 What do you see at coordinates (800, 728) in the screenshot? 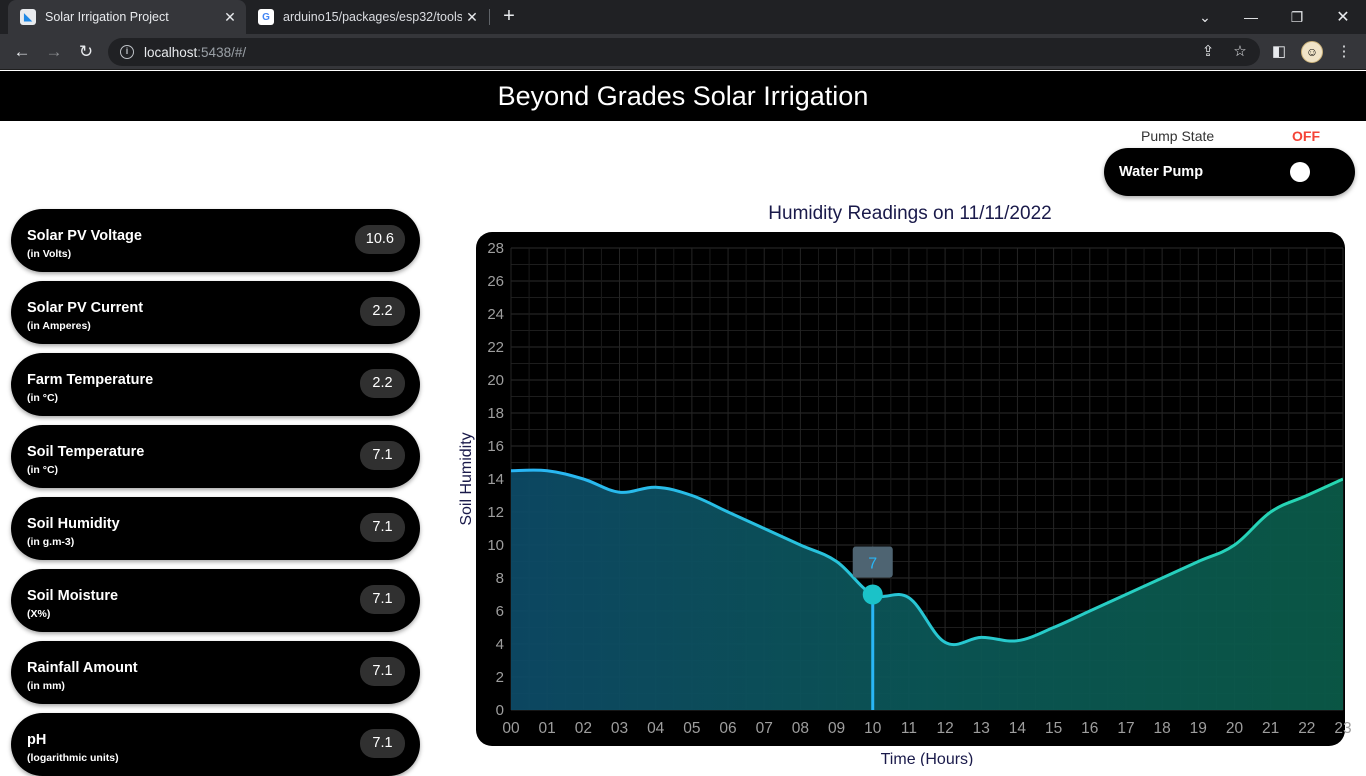
I see `x-tick-label: 08` at bounding box center [800, 728].